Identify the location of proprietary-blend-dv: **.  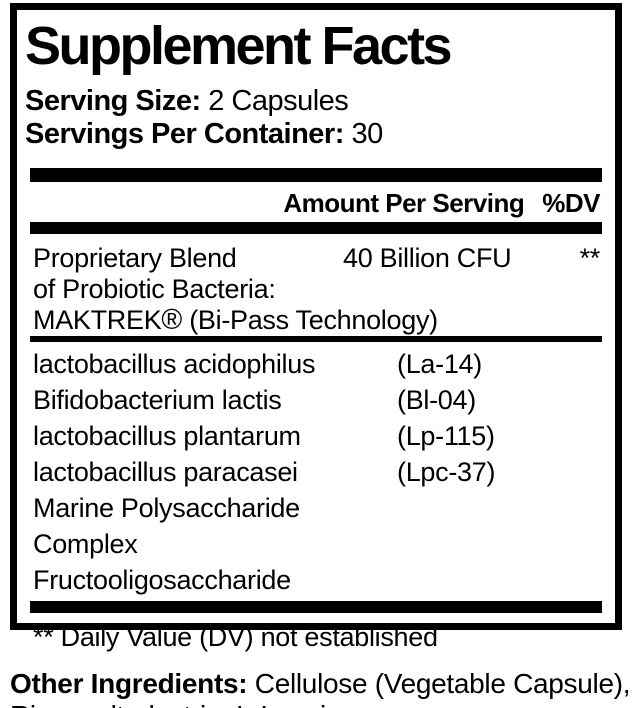
(590, 257).